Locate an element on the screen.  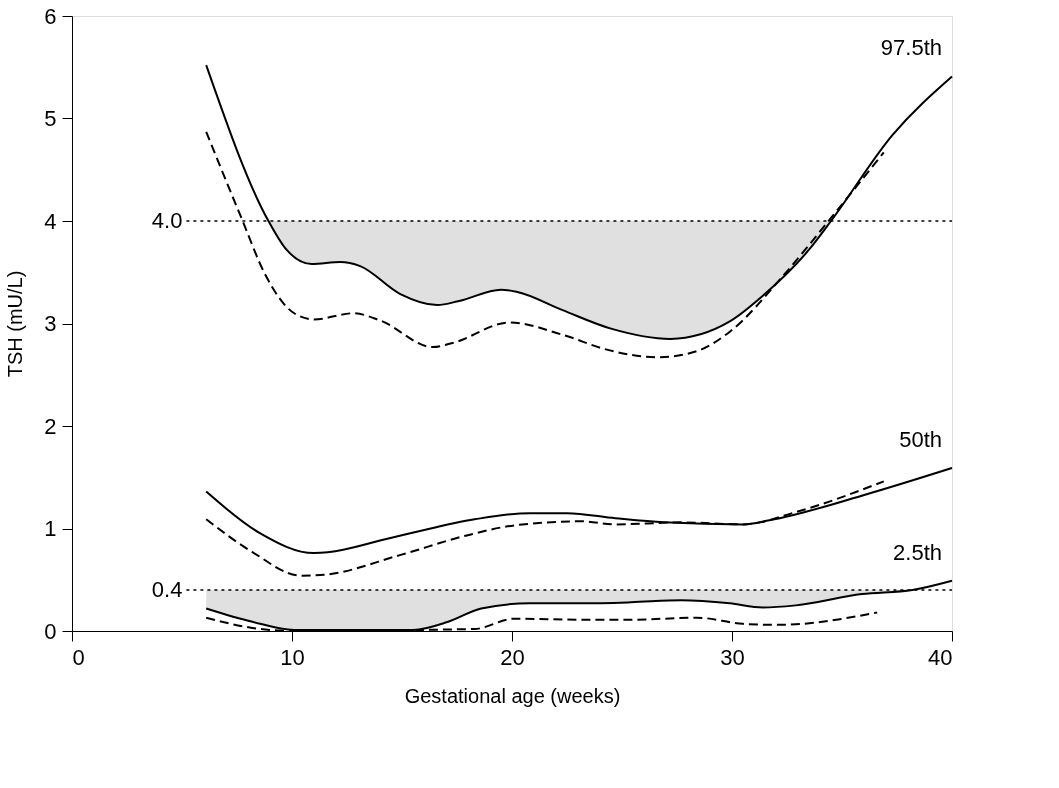
x-tick-label: 20 is located at coordinates (512, 657).